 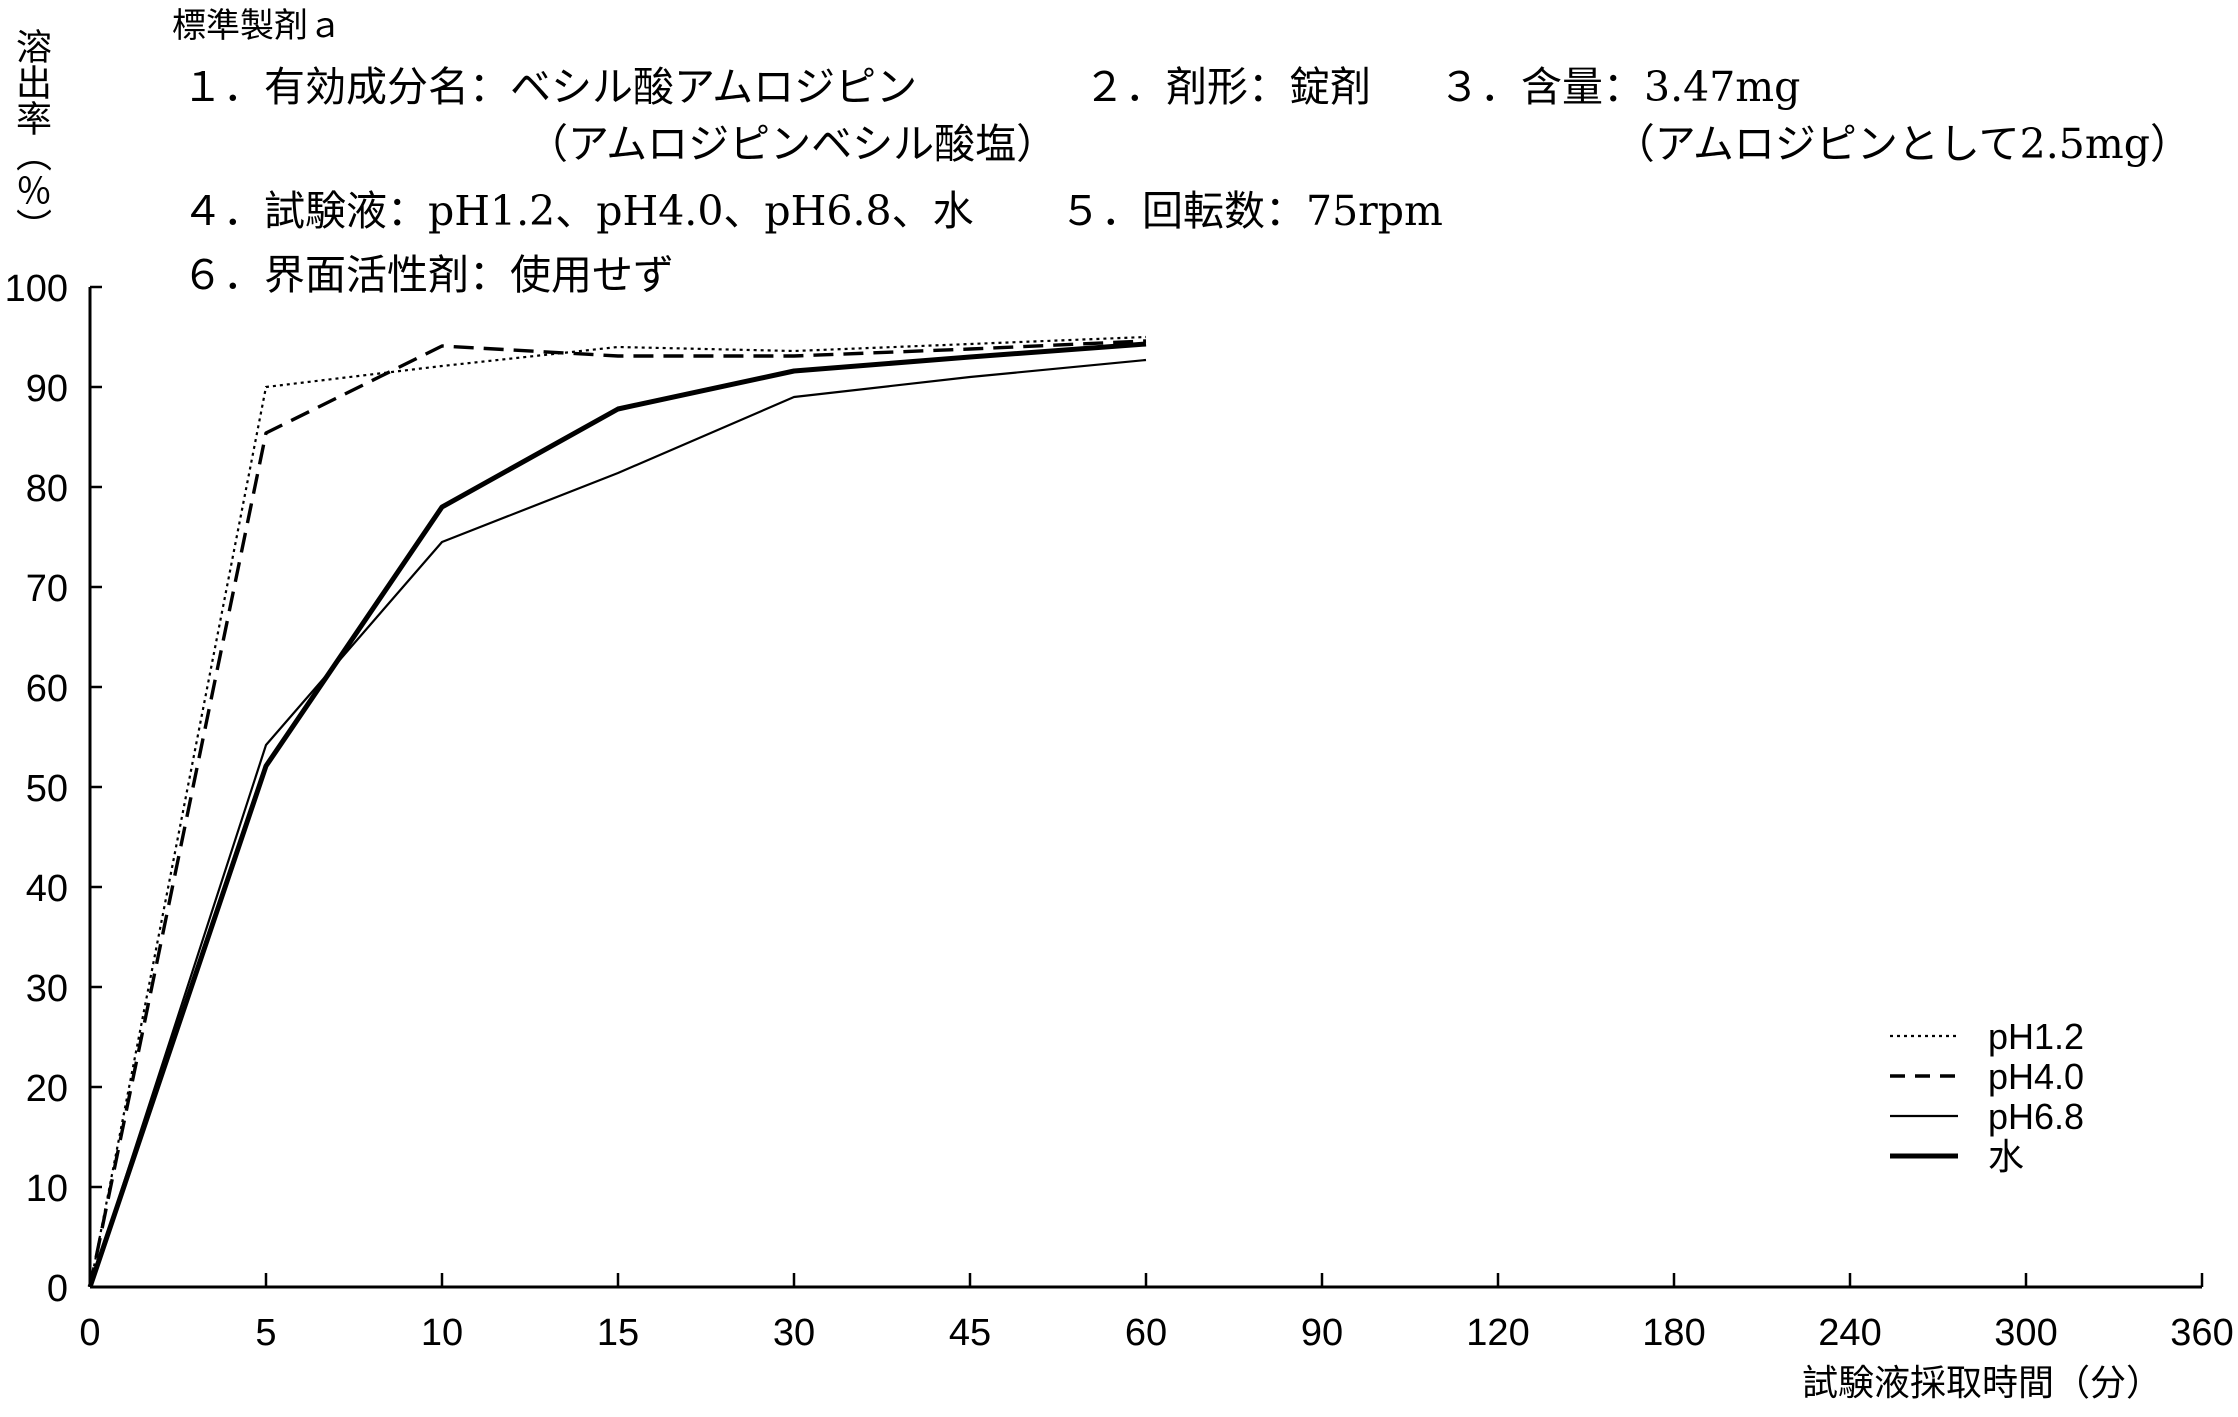 I want to click on legend-label-ph4-0: pH4.0, so click(x=2036, y=1076).